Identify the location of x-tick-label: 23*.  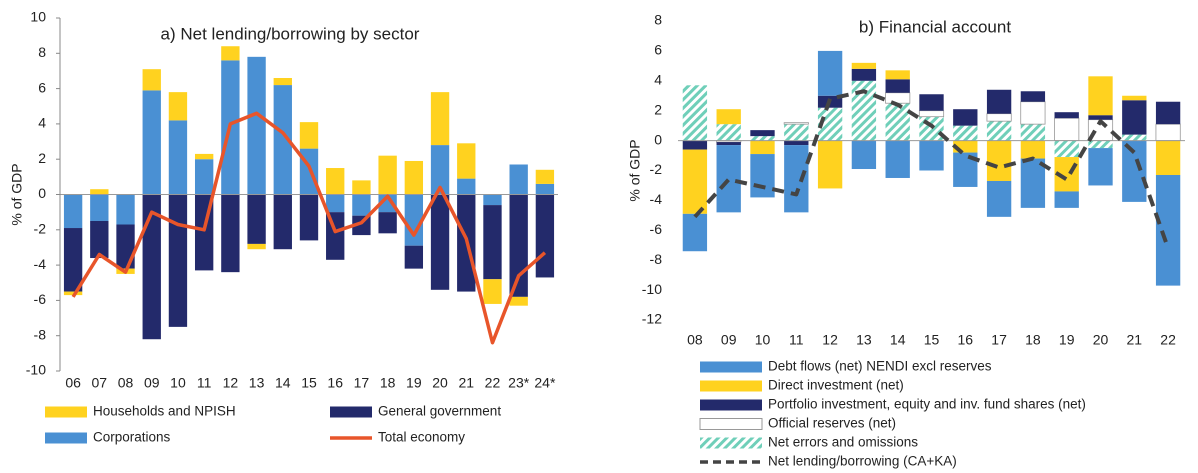
(519, 383).